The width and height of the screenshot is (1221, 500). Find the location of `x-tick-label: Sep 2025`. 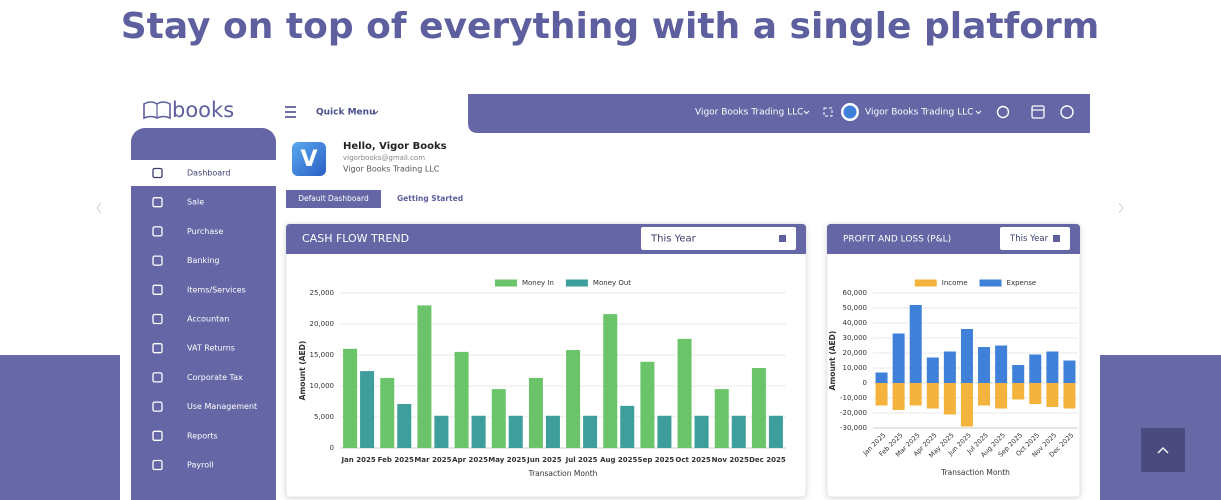

x-tick-label: Sep 2025 is located at coordinates (656, 460).